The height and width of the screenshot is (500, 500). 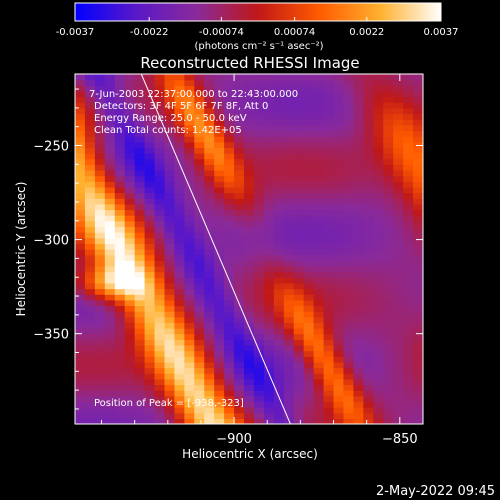 What do you see at coordinates (51, 147) in the screenshot?
I see `y-tick-label: −250` at bounding box center [51, 147].